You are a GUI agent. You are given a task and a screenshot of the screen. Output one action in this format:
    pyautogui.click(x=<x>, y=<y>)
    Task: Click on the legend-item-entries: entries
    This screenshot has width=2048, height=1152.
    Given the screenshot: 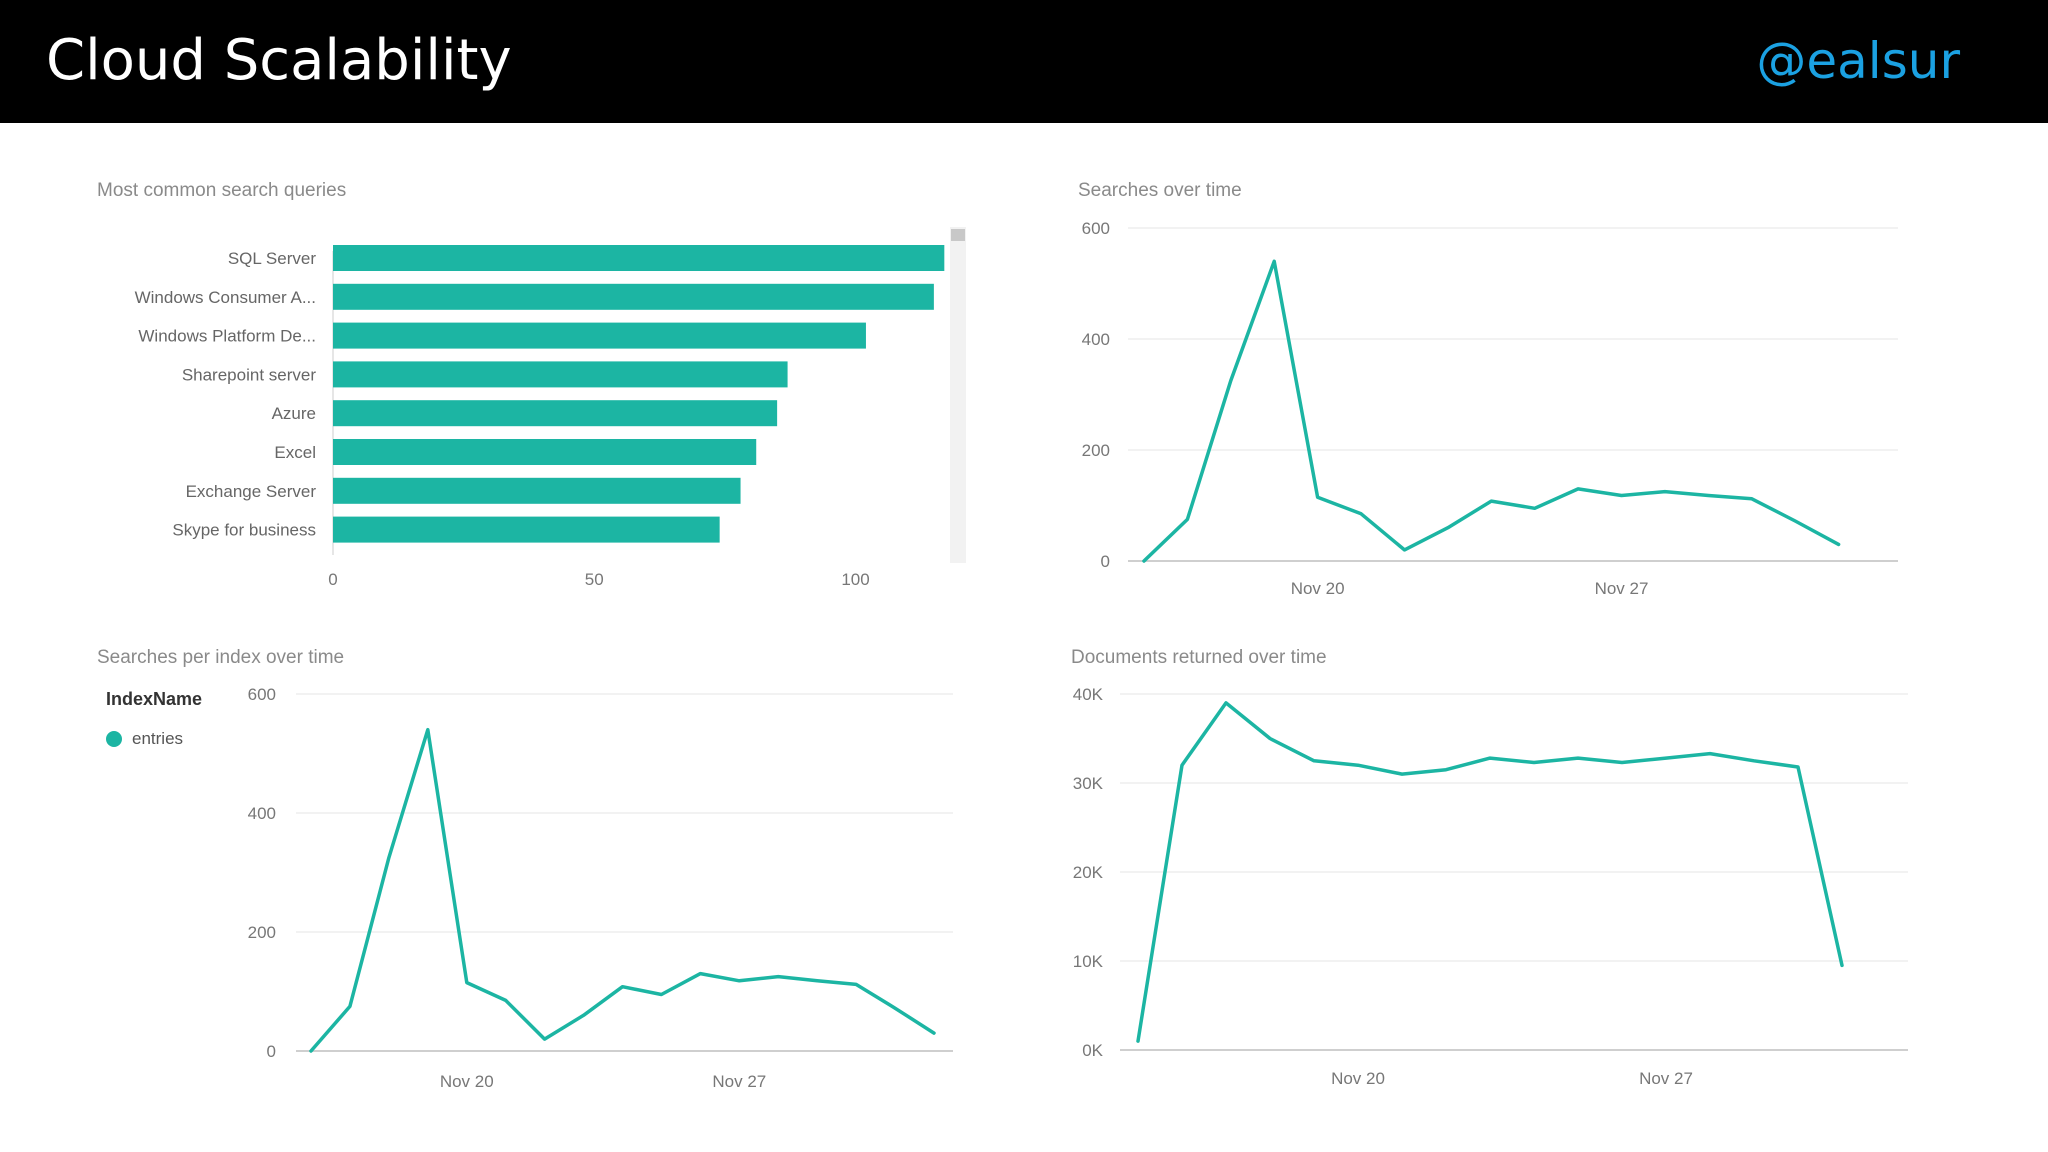 What is the action you would take?
    pyautogui.click(x=144, y=739)
    